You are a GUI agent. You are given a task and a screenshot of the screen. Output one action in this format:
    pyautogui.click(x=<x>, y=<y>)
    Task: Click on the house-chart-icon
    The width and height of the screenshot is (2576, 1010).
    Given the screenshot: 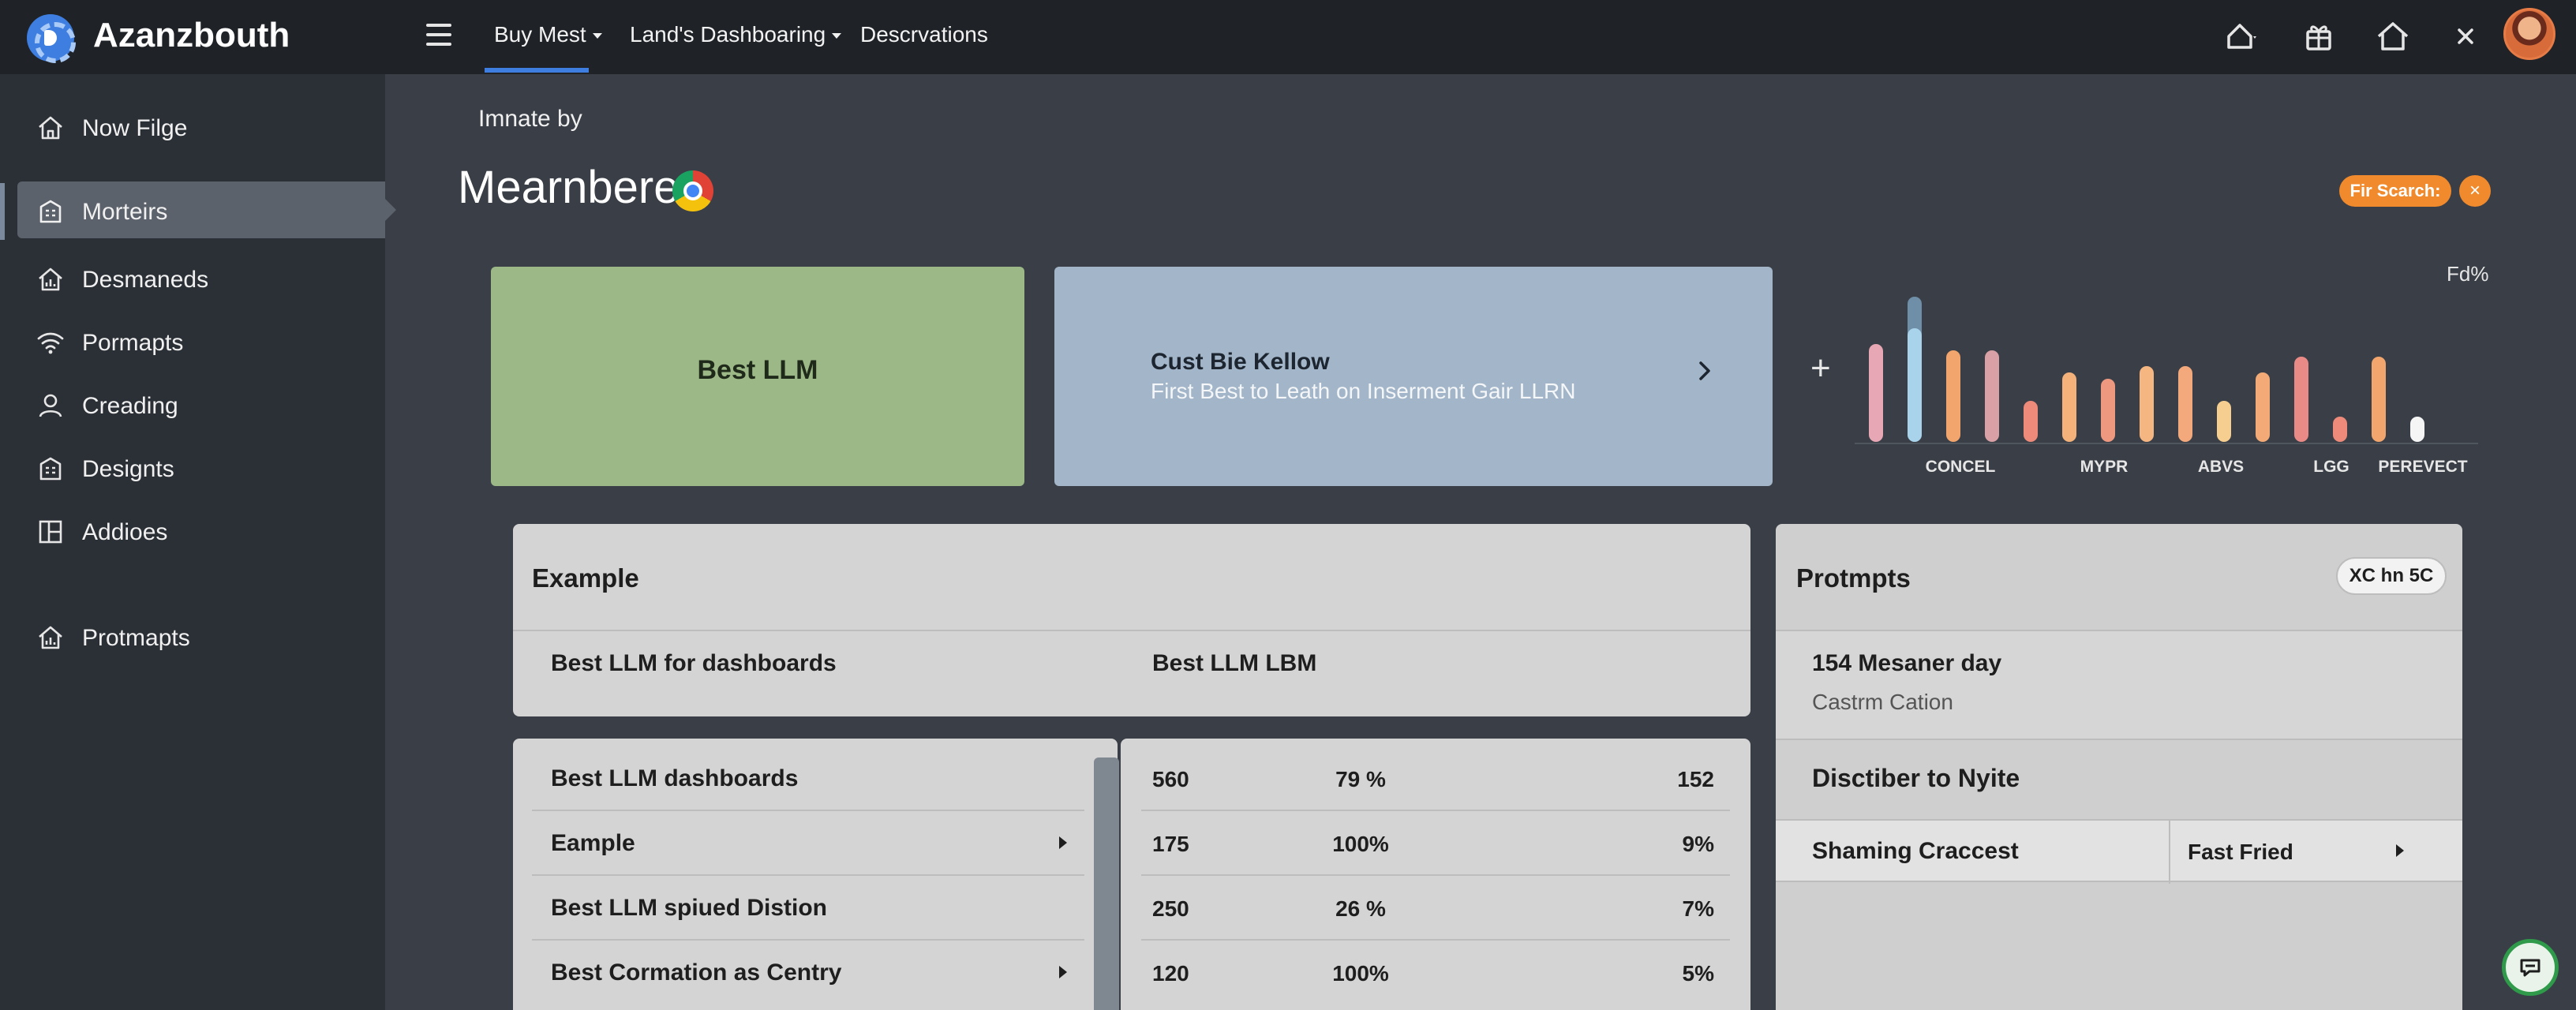 What is the action you would take?
    pyautogui.click(x=50, y=279)
    